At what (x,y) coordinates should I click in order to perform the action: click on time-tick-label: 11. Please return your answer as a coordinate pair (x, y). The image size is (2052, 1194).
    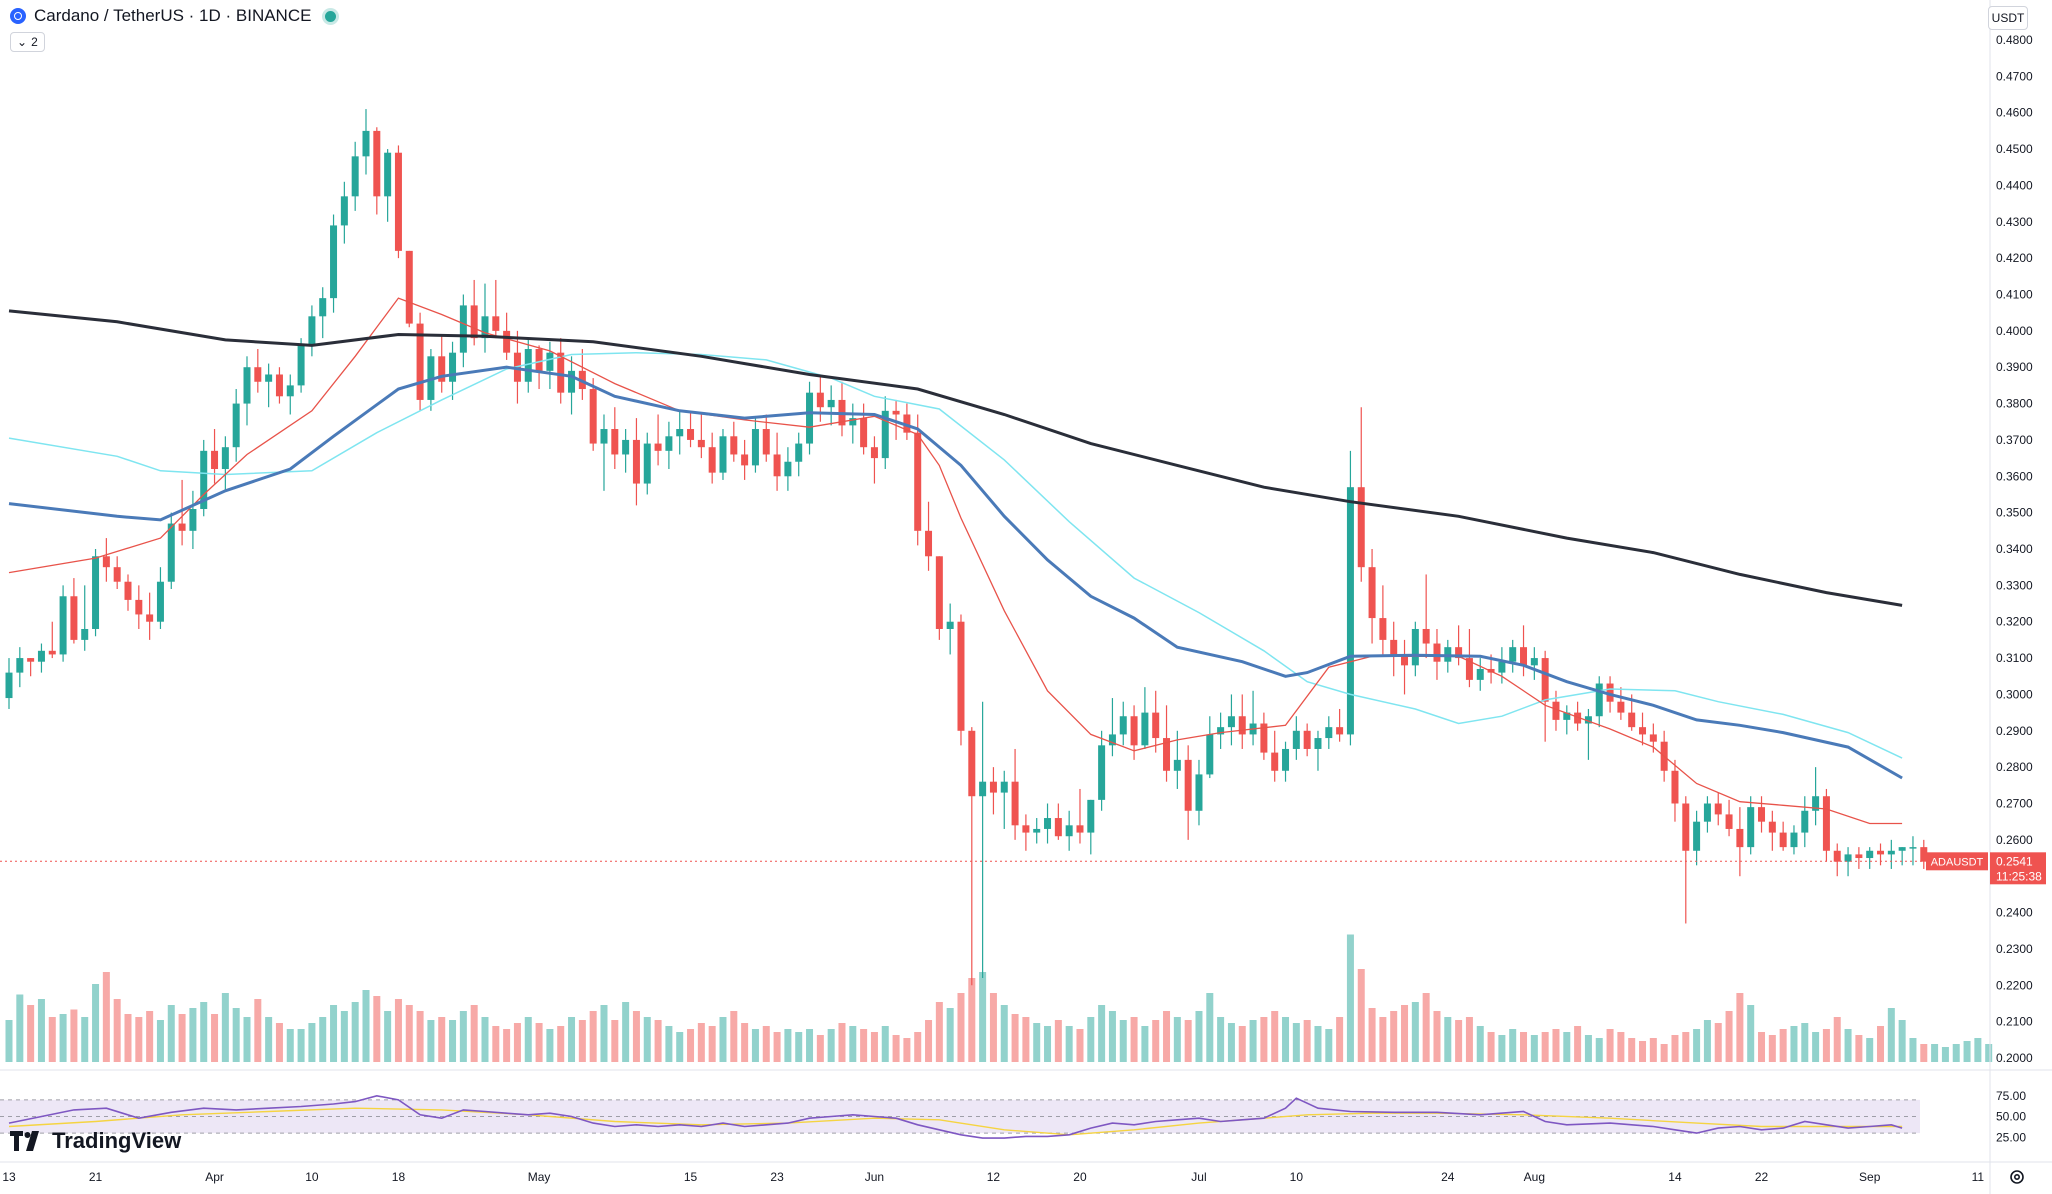
    Looking at the image, I should click on (1978, 1177).